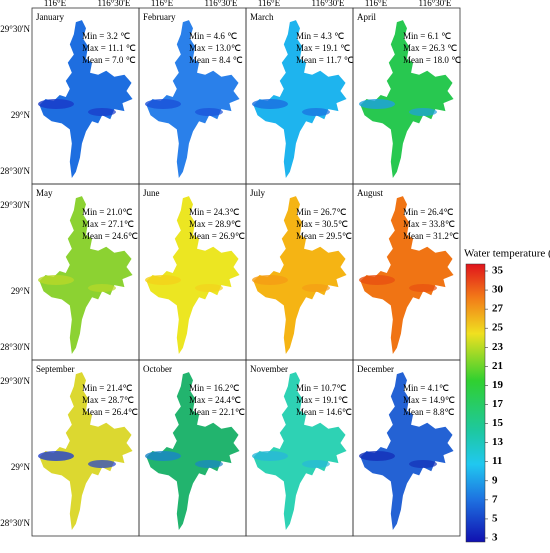  Describe the element at coordinates (498, 404) in the screenshot. I see `colorbar-tick-label: 17` at that location.